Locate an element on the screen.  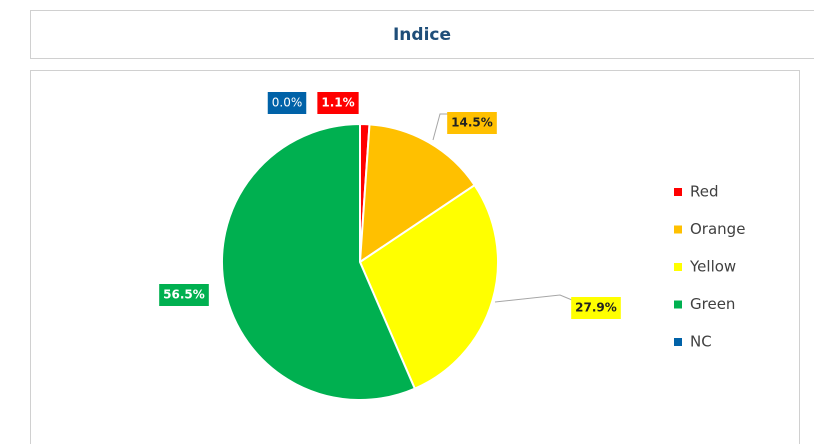
legend-label: Red is located at coordinates (704, 192).